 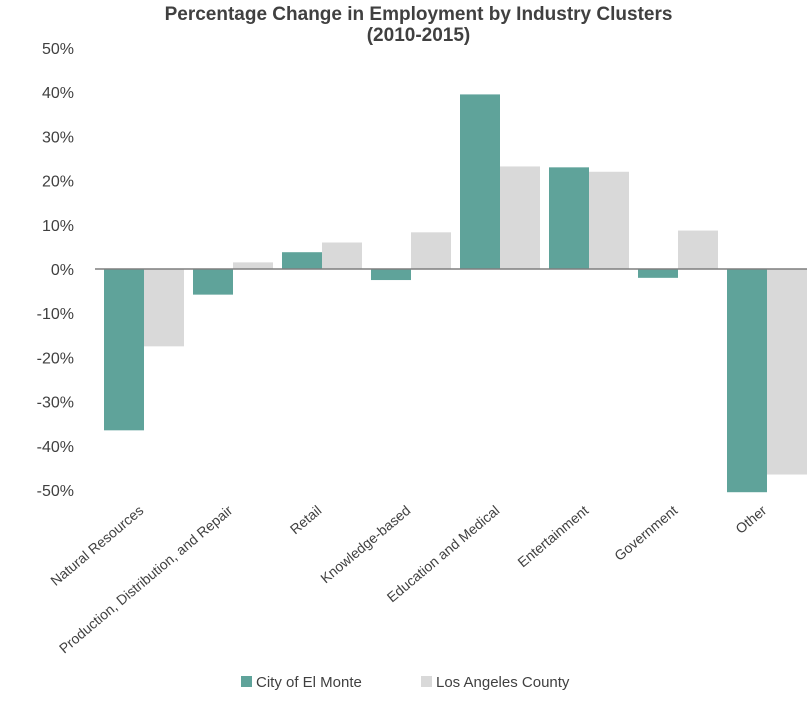 I want to click on x-category-label: Government, so click(x=645, y=533).